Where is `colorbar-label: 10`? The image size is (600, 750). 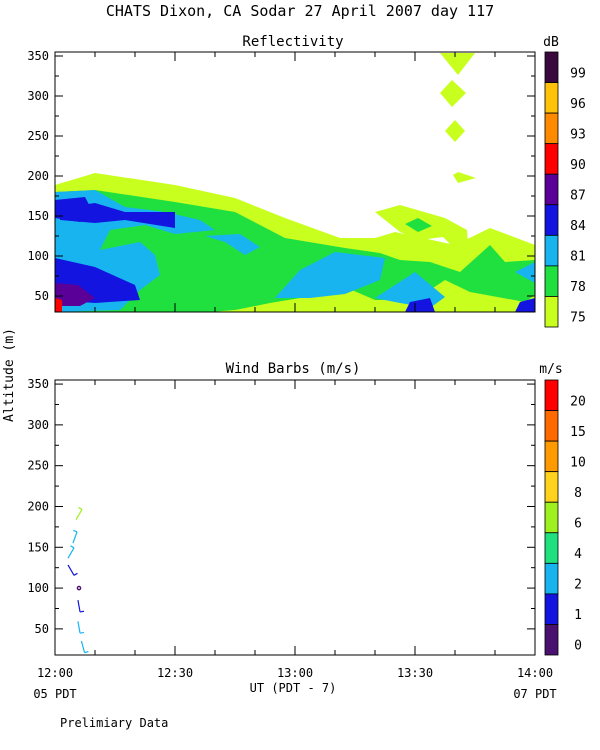 colorbar-label: 10 is located at coordinates (578, 462).